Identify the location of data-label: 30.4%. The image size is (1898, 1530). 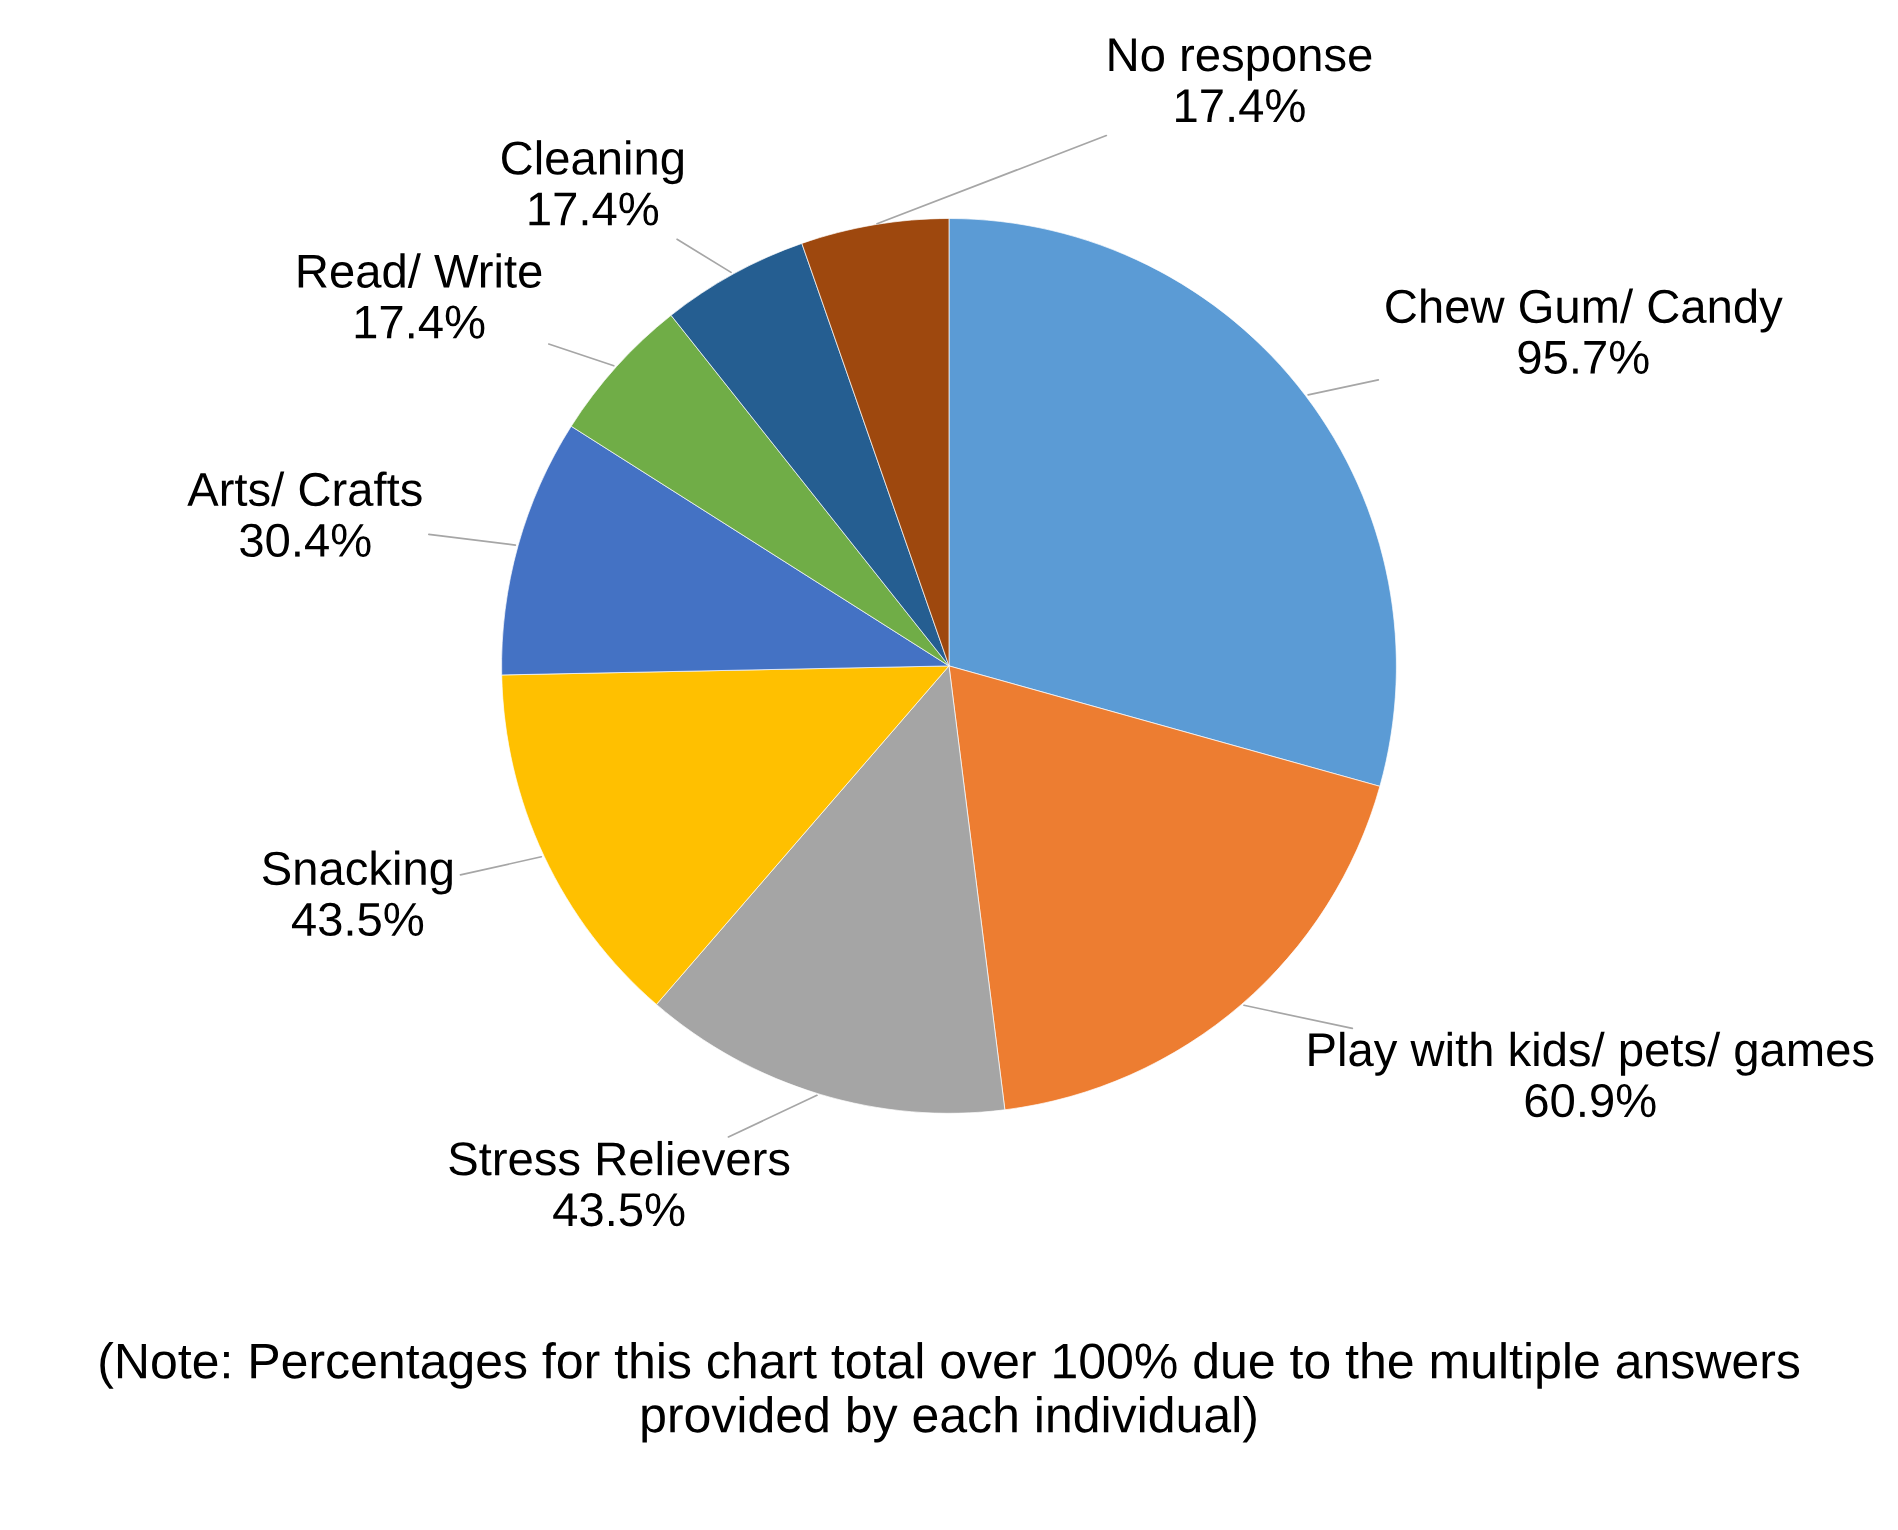
(305, 540).